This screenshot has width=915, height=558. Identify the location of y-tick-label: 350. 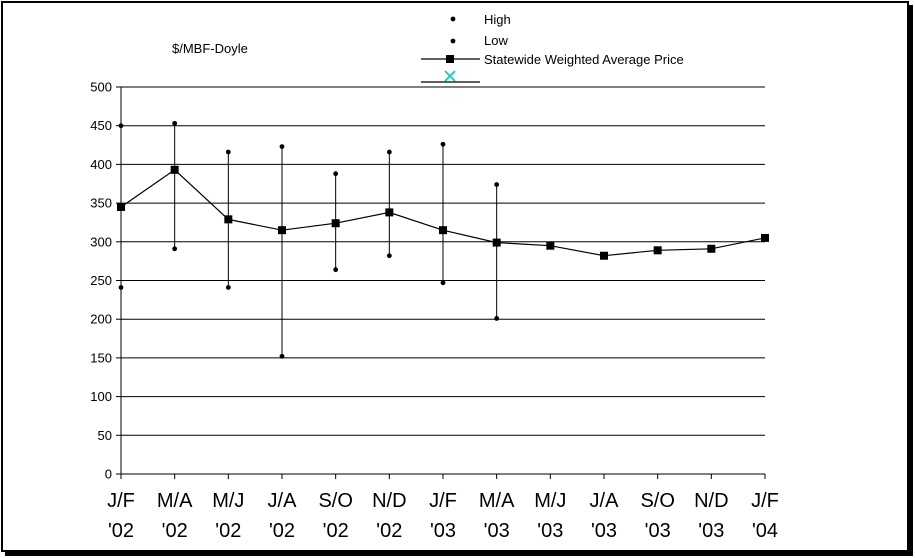
(101, 203).